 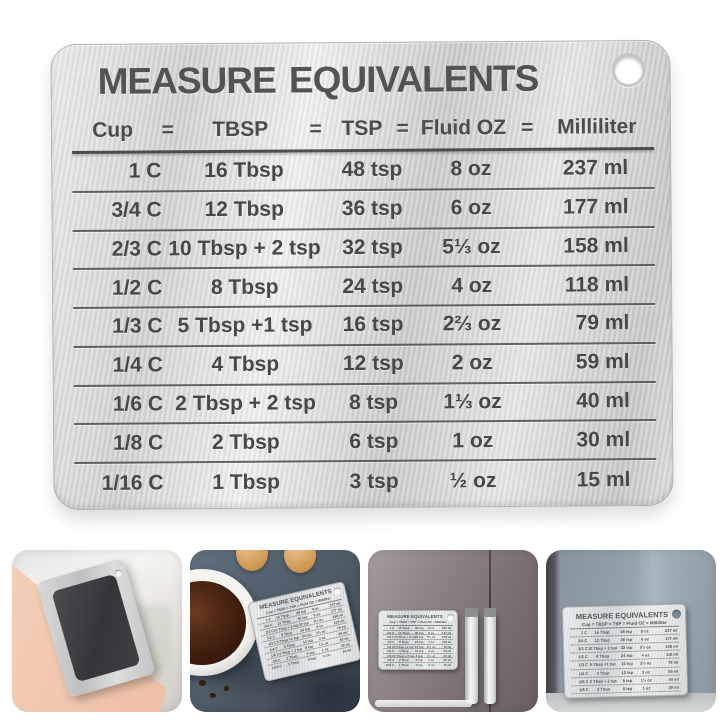 What do you see at coordinates (418, 623) in the screenshot?
I see `mini-chart-header: Cup = TBSP = TSP = Fluid OZ = Milliliter` at bounding box center [418, 623].